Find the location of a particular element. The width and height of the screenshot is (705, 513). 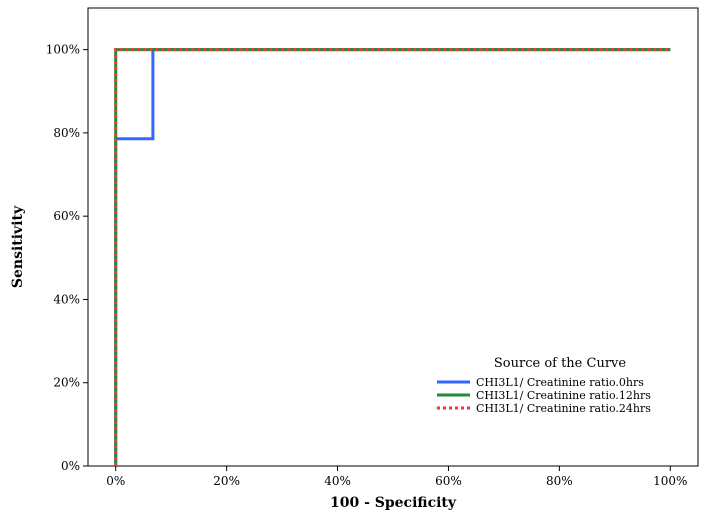

y-axis-ticks: 0% 20% 40% 60% 80% 100% is located at coordinates (67, 258).